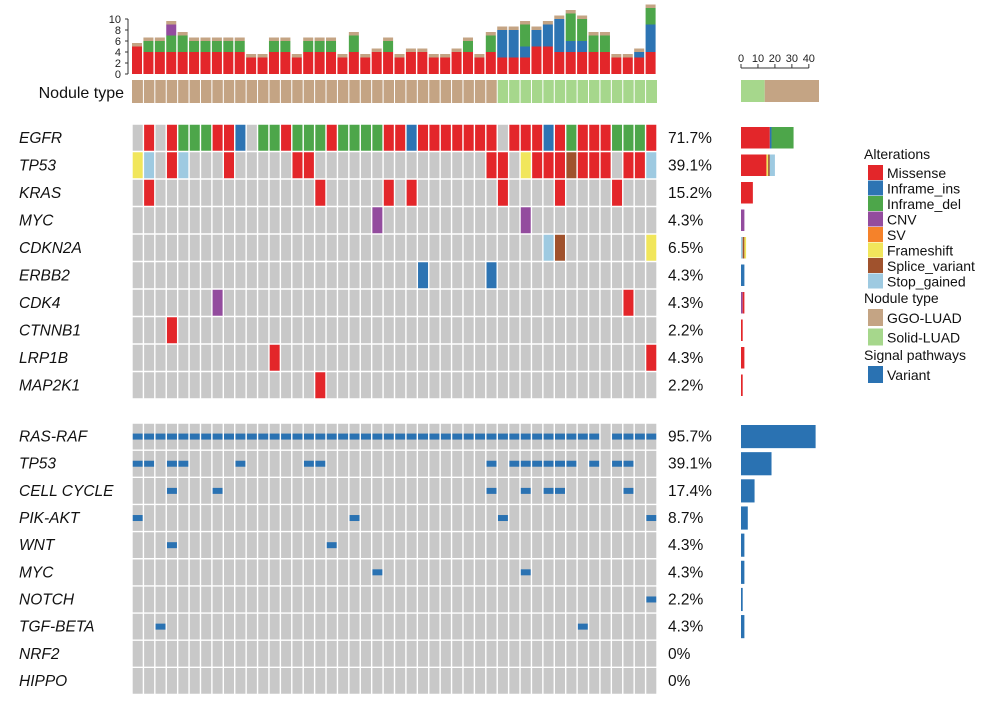 This screenshot has height=701, width=993. What do you see at coordinates (926, 282) in the screenshot?
I see `legend-item-label: Stop_gained` at bounding box center [926, 282].